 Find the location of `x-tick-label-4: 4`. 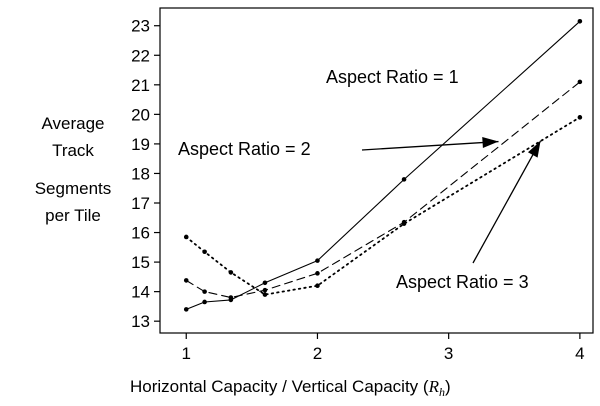

x-tick-label-4: 4 is located at coordinates (579, 353).